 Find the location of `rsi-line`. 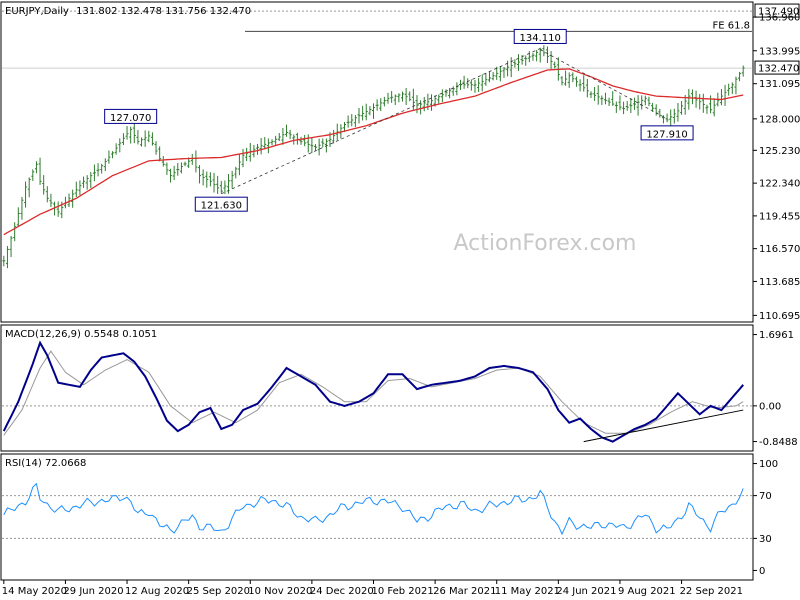

rsi-line is located at coordinates (373, 509).